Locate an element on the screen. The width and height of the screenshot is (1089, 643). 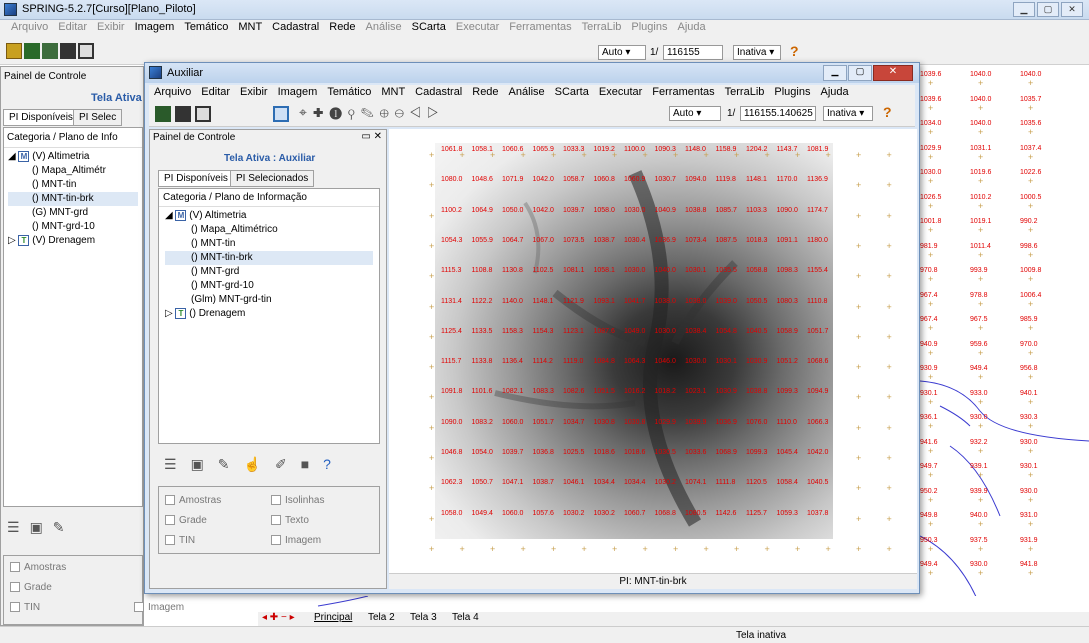
aux-draw-icon is located at coordinates (203, 114).